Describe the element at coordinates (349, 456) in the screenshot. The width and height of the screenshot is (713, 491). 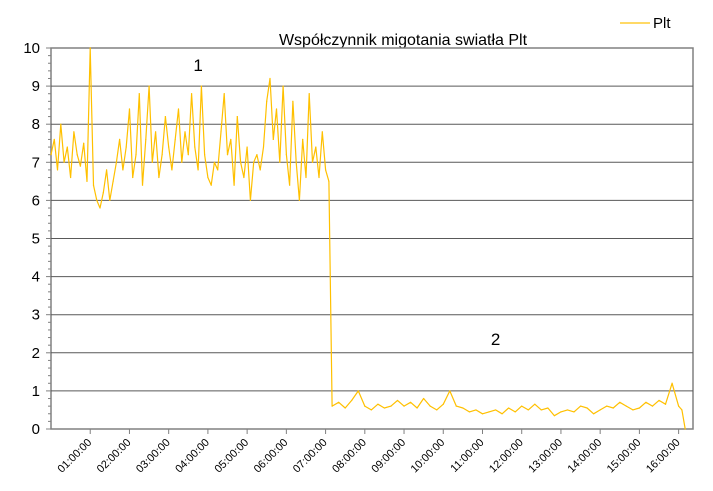
I see `x-tick-label: 08:00:00` at that location.